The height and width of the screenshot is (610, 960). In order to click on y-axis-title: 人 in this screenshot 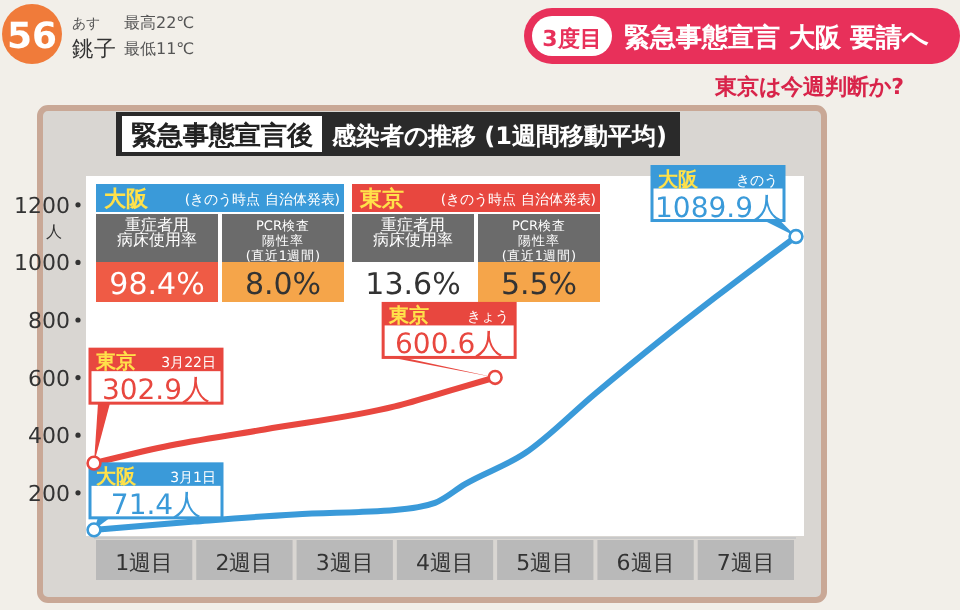, I will do `click(54, 231)`.